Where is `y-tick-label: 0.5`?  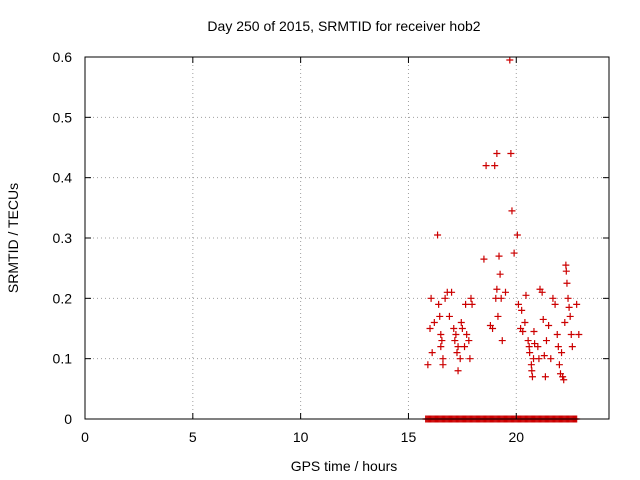 y-tick-label: 0.5 is located at coordinates (63, 117).